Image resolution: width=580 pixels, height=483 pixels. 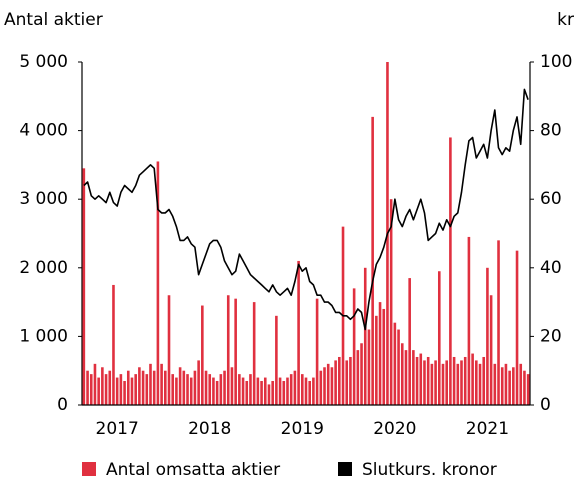 What do you see at coordinates (565, 20) in the screenshot?
I see `y2-axis-title: kr` at bounding box center [565, 20].